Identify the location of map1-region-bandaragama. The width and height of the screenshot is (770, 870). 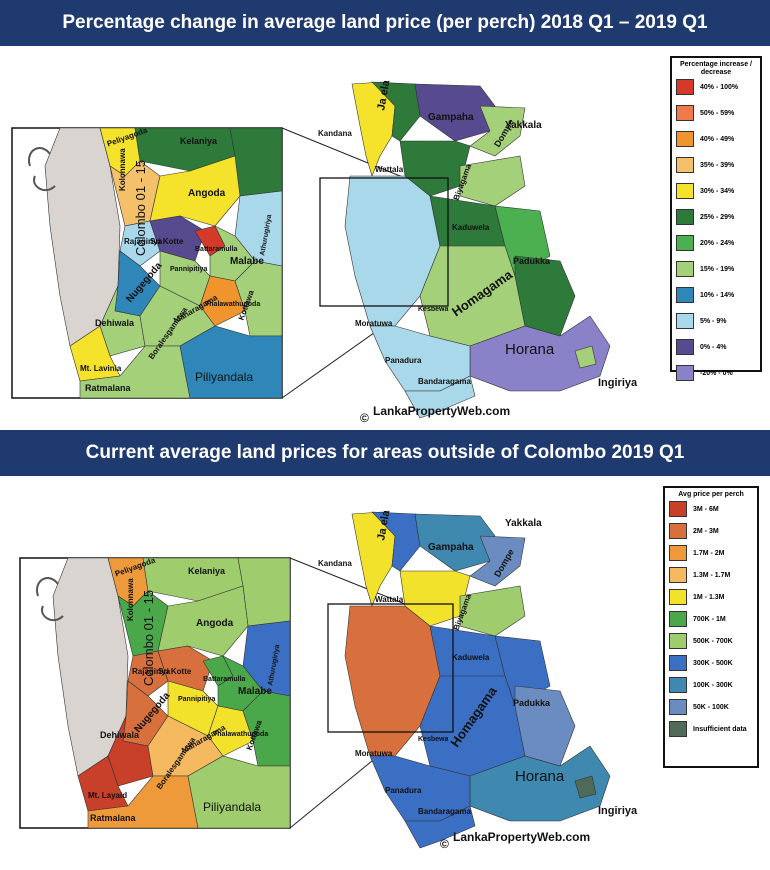
(440, 397).